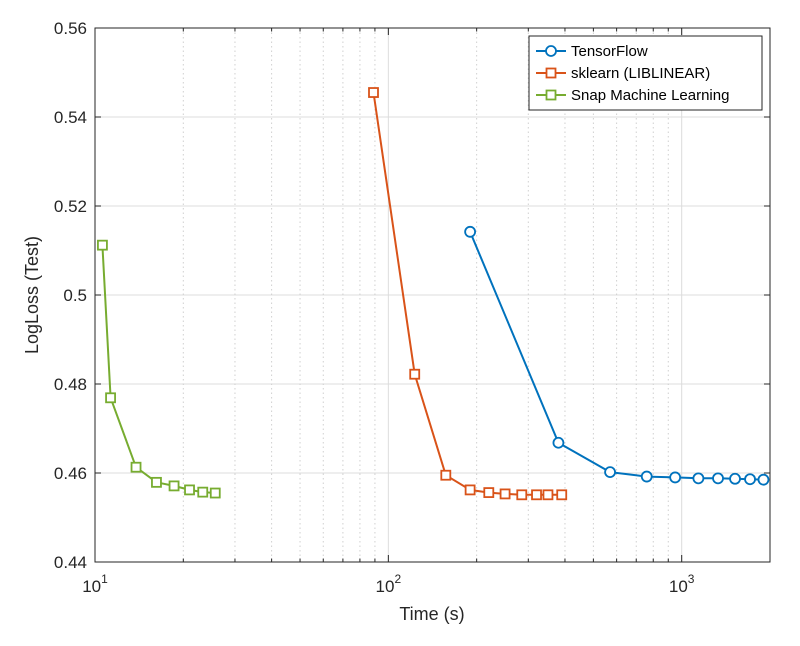 Image resolution: width=800 pixels, height=646 pixels. I want to click on legend-entry: TensorFlow, so click(592, 51).